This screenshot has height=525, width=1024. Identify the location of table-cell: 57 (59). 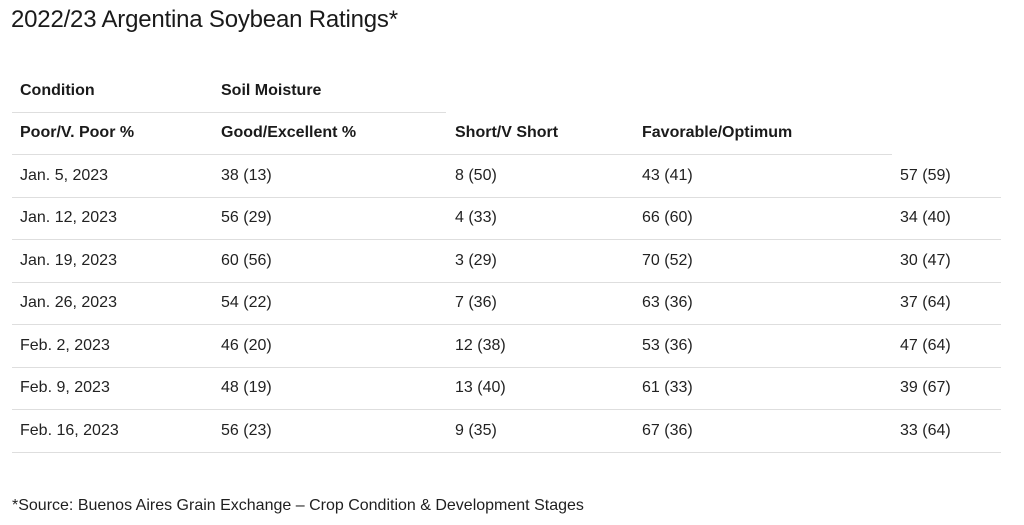
(925, 175).